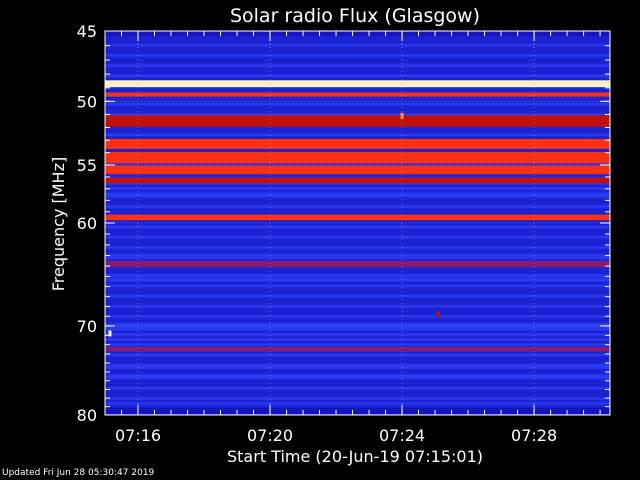 The image size is (640, 480). I want to click on y-tick-label: 80, so click(87, 415).